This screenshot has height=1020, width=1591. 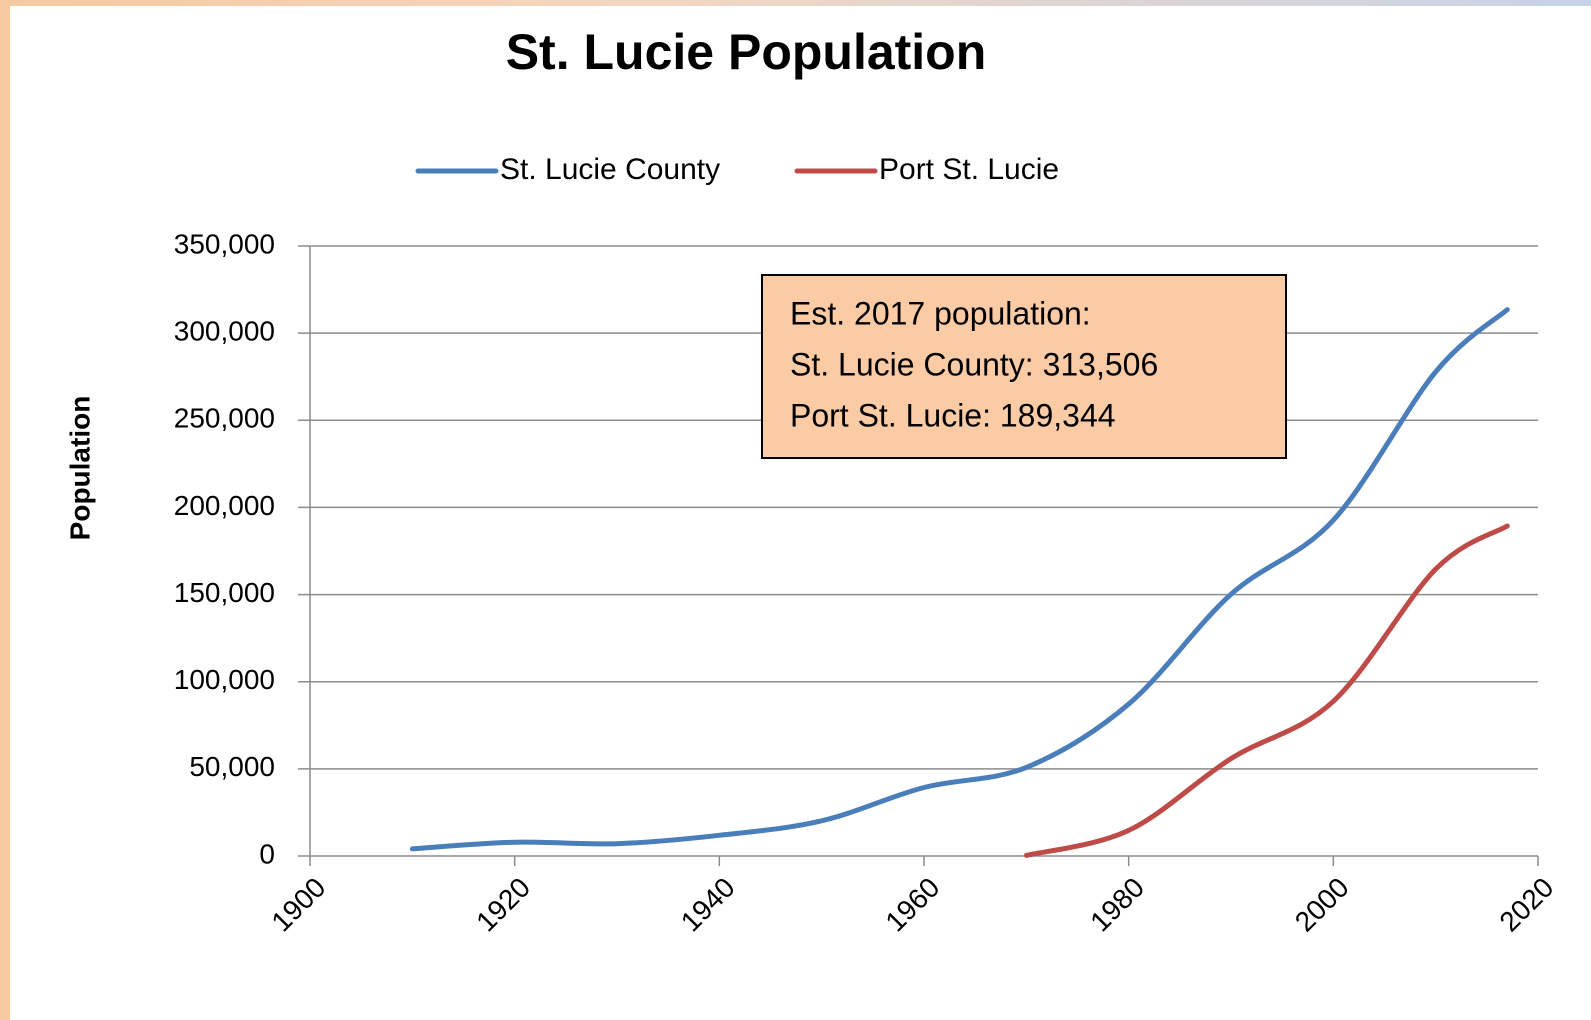 What do you see at coordinates (224, 592) in the screenshot?
I see `y-tick-label: 150,000` at bounding box center [224, 592].